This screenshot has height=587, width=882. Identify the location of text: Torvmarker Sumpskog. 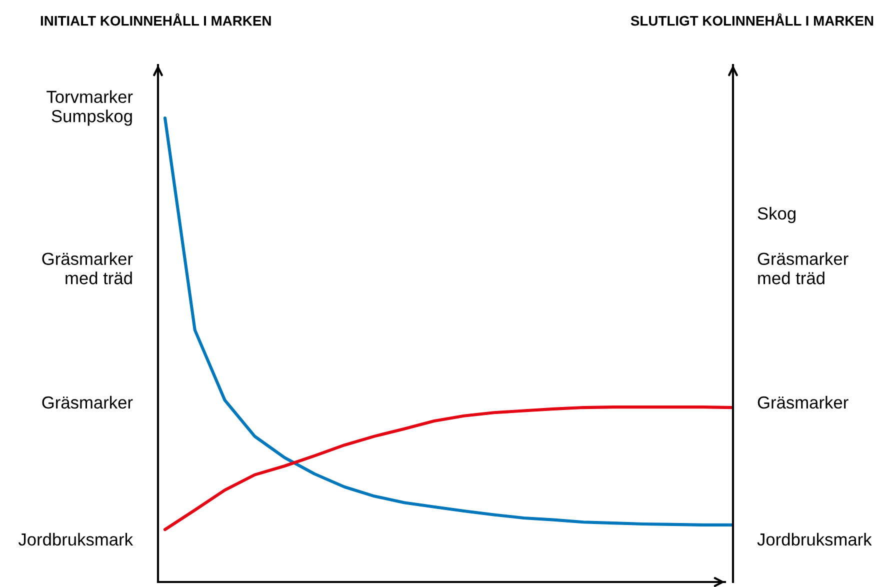
(89, 108).